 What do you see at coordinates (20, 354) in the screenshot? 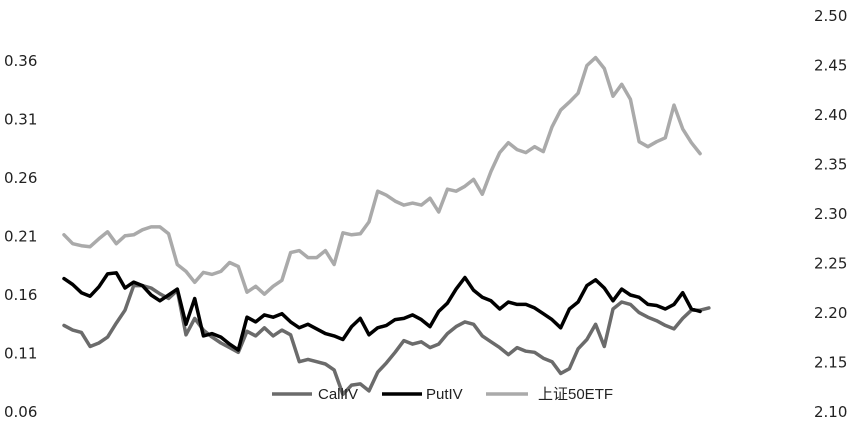
I see `left-tick-label: 0.11` at bounding box center [20, 354].